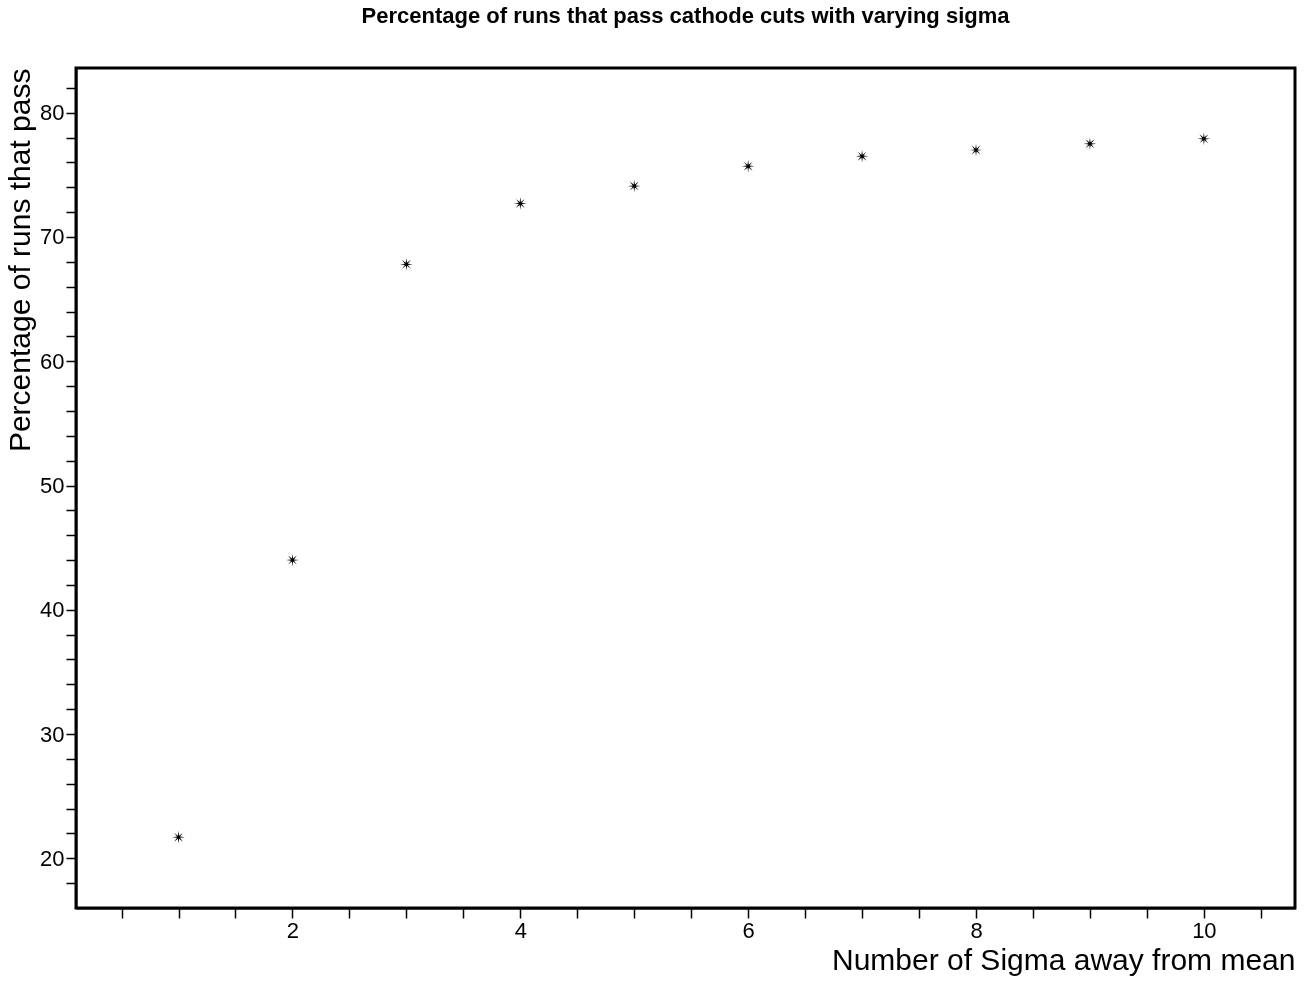 This screenshot has width=1313, height=988. What do you see at coordinates (52, 361) in the screenshot?
I see `y-tick-label: 60` at bounding box center [52, 361].